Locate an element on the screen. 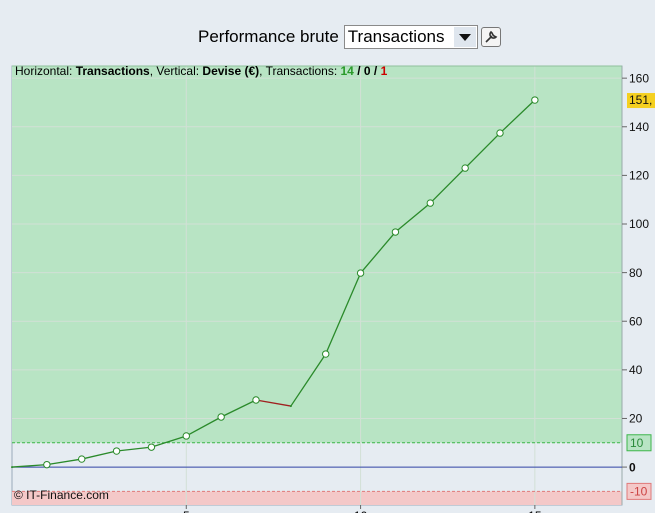 The width and height of the screenshot is (655, 513). y-tick-label: 0 is located at coordinates (632, 467).